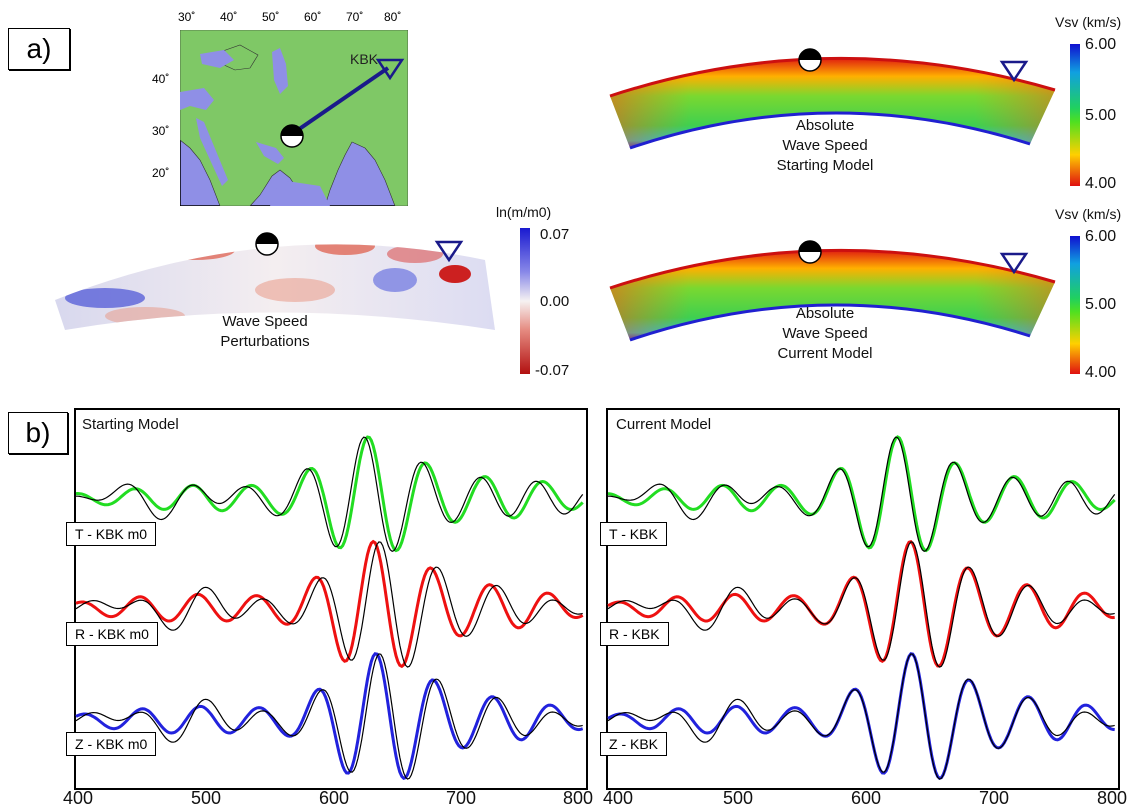  What do you see at coordinates (39, 49) in the screenshot?
I see `panel-a-label: a)` at bounding box center [39, 49].